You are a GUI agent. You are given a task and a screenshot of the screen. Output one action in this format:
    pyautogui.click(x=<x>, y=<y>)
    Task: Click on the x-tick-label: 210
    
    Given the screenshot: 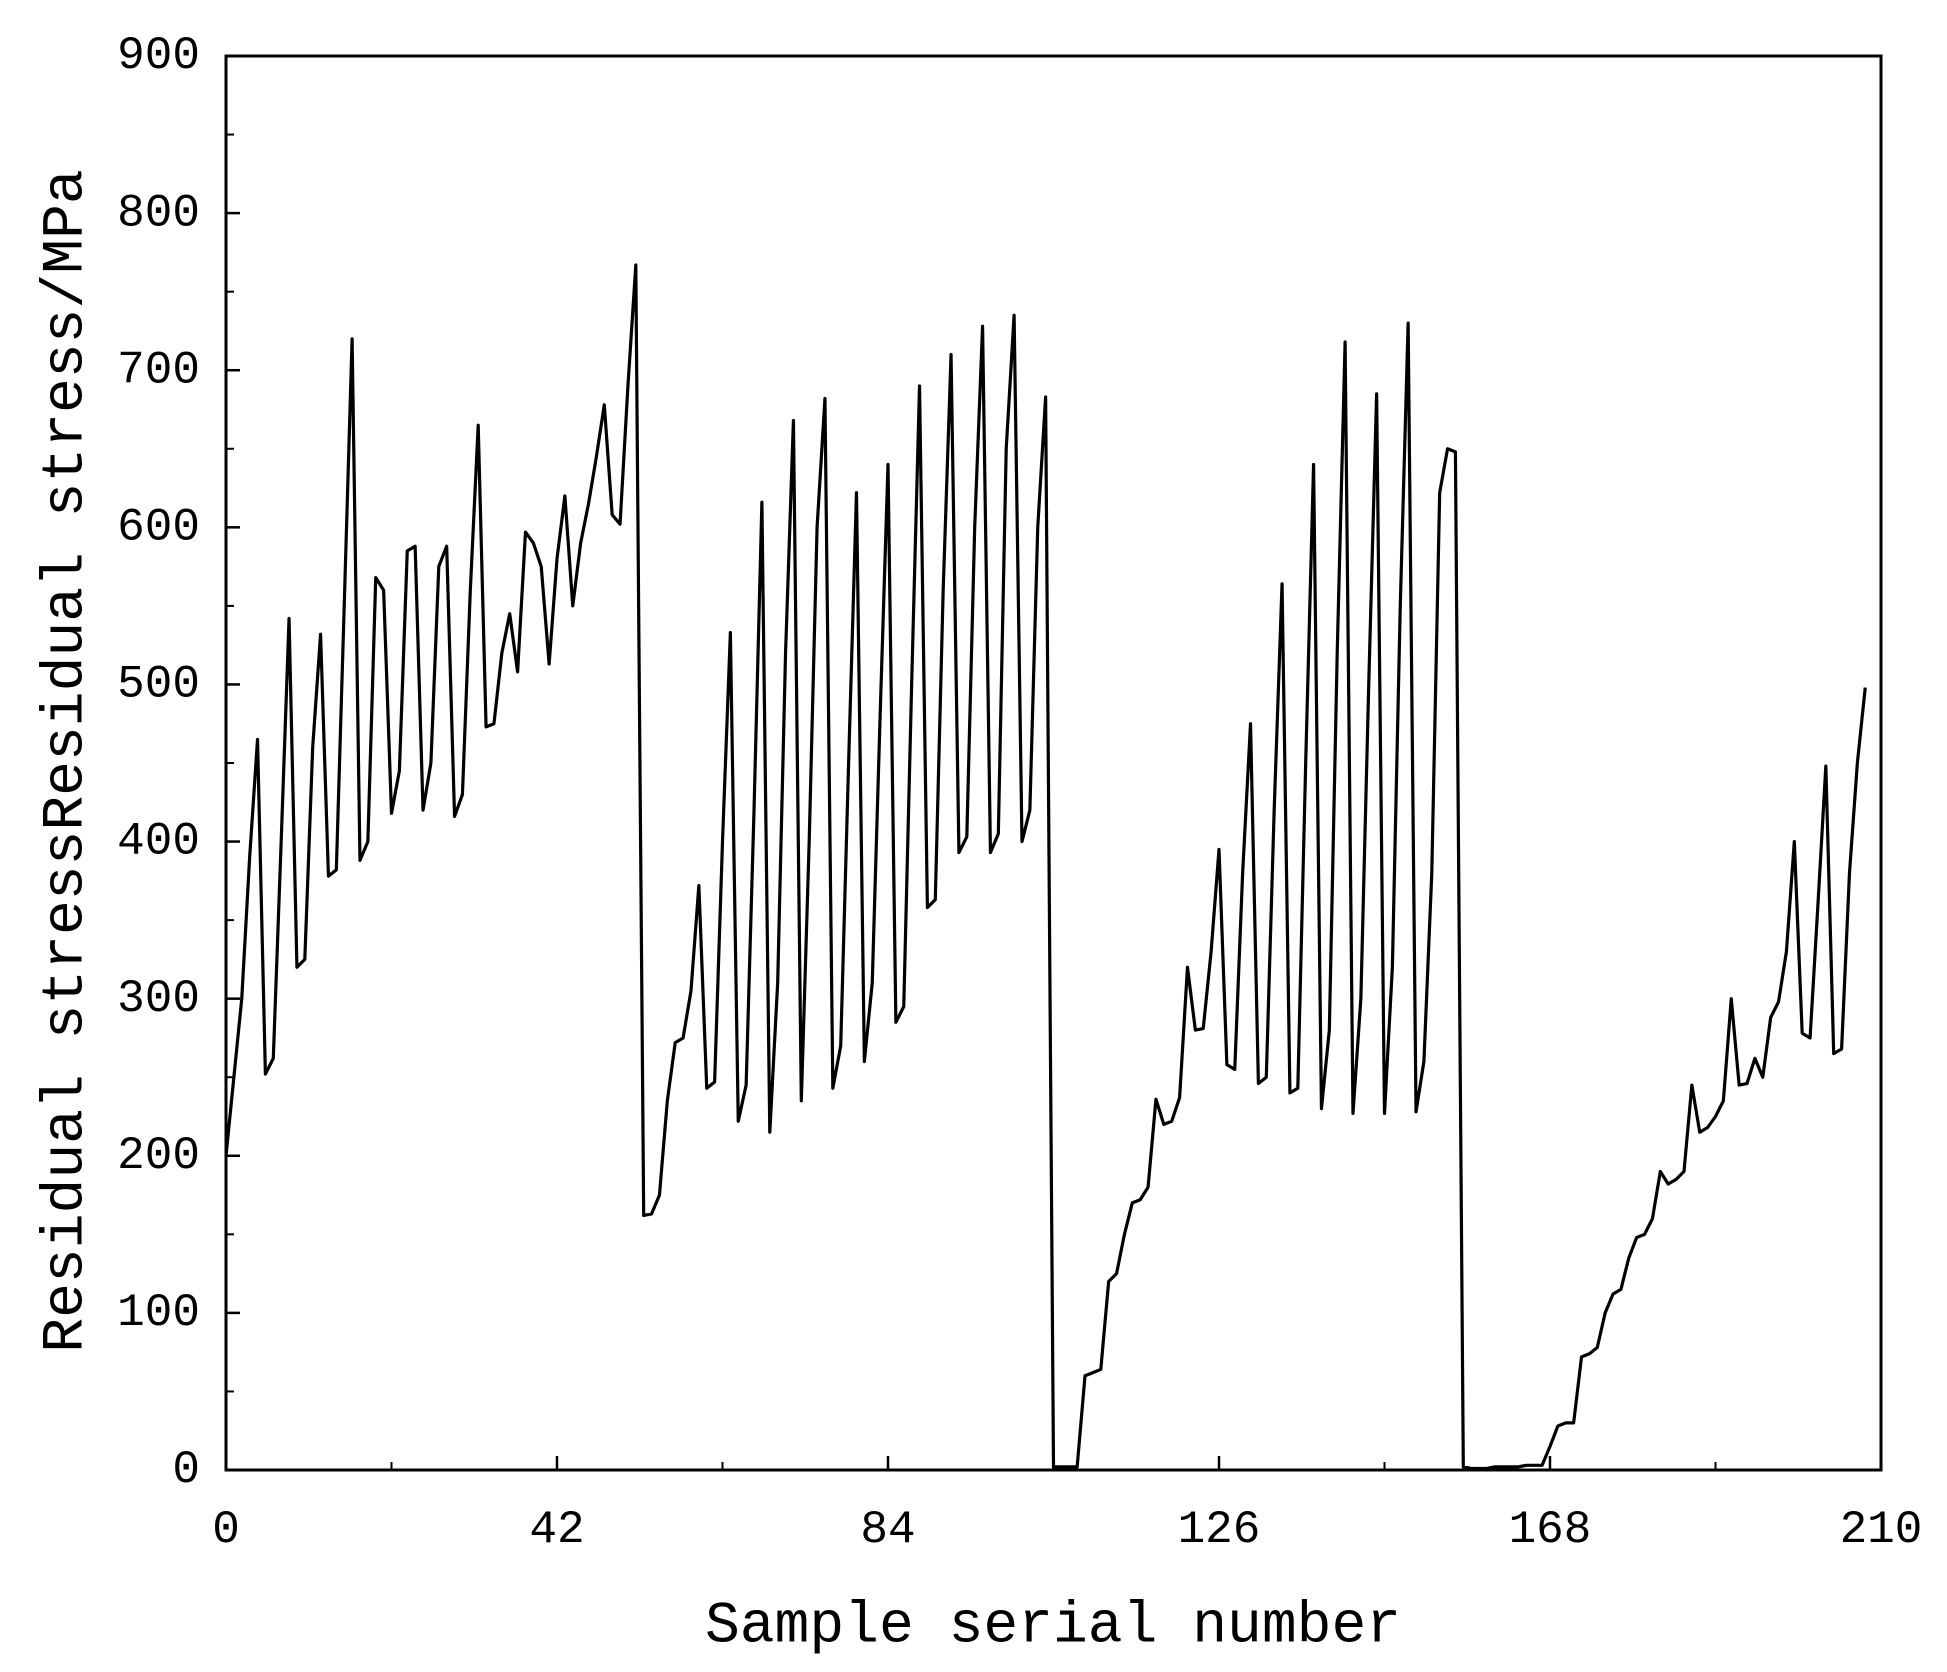 What is the action you would take?
    pyautogui.click(x=1881, y=1530)
    